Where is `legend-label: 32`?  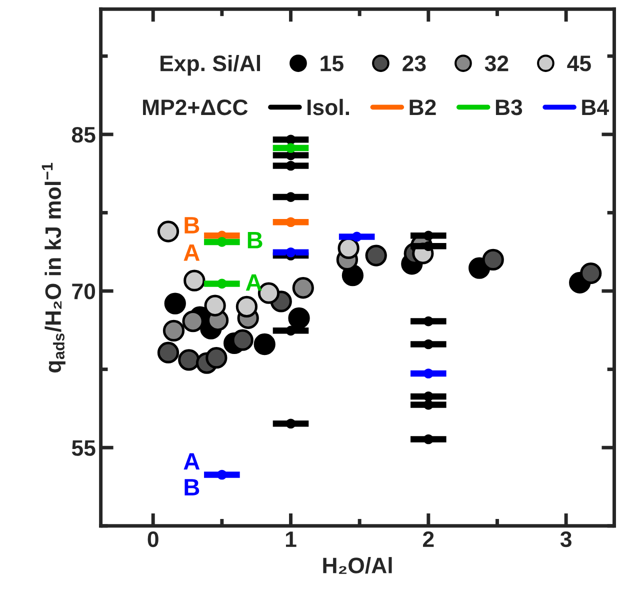
legend-label: 32 is located at coordinates (496, 64).